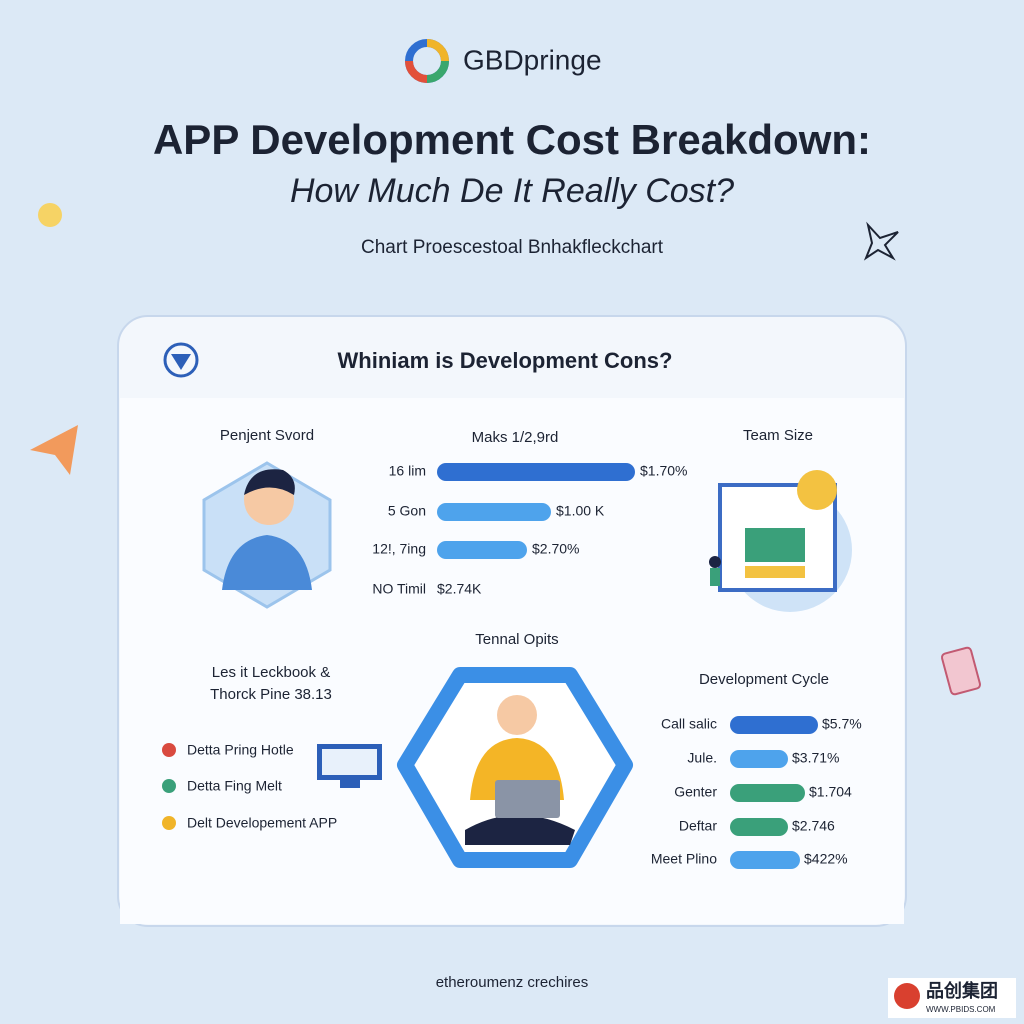 This screenshot has width=1024, height=1024. Describe the element at coordinates (271, 694) in the screenshot. I see `legend-title: Thorck Pine 38.13` at that location.